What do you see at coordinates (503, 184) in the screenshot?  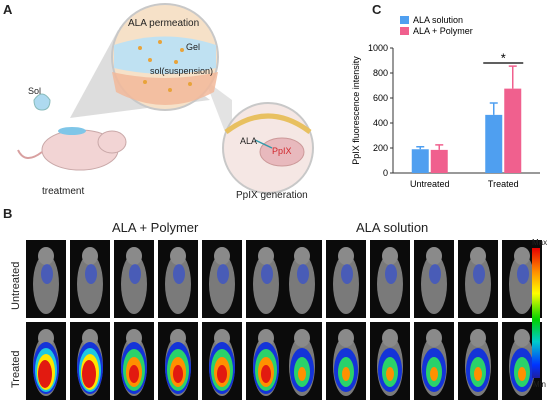 I see `x-tick-label: Treated` at bounding box center [503, 184].